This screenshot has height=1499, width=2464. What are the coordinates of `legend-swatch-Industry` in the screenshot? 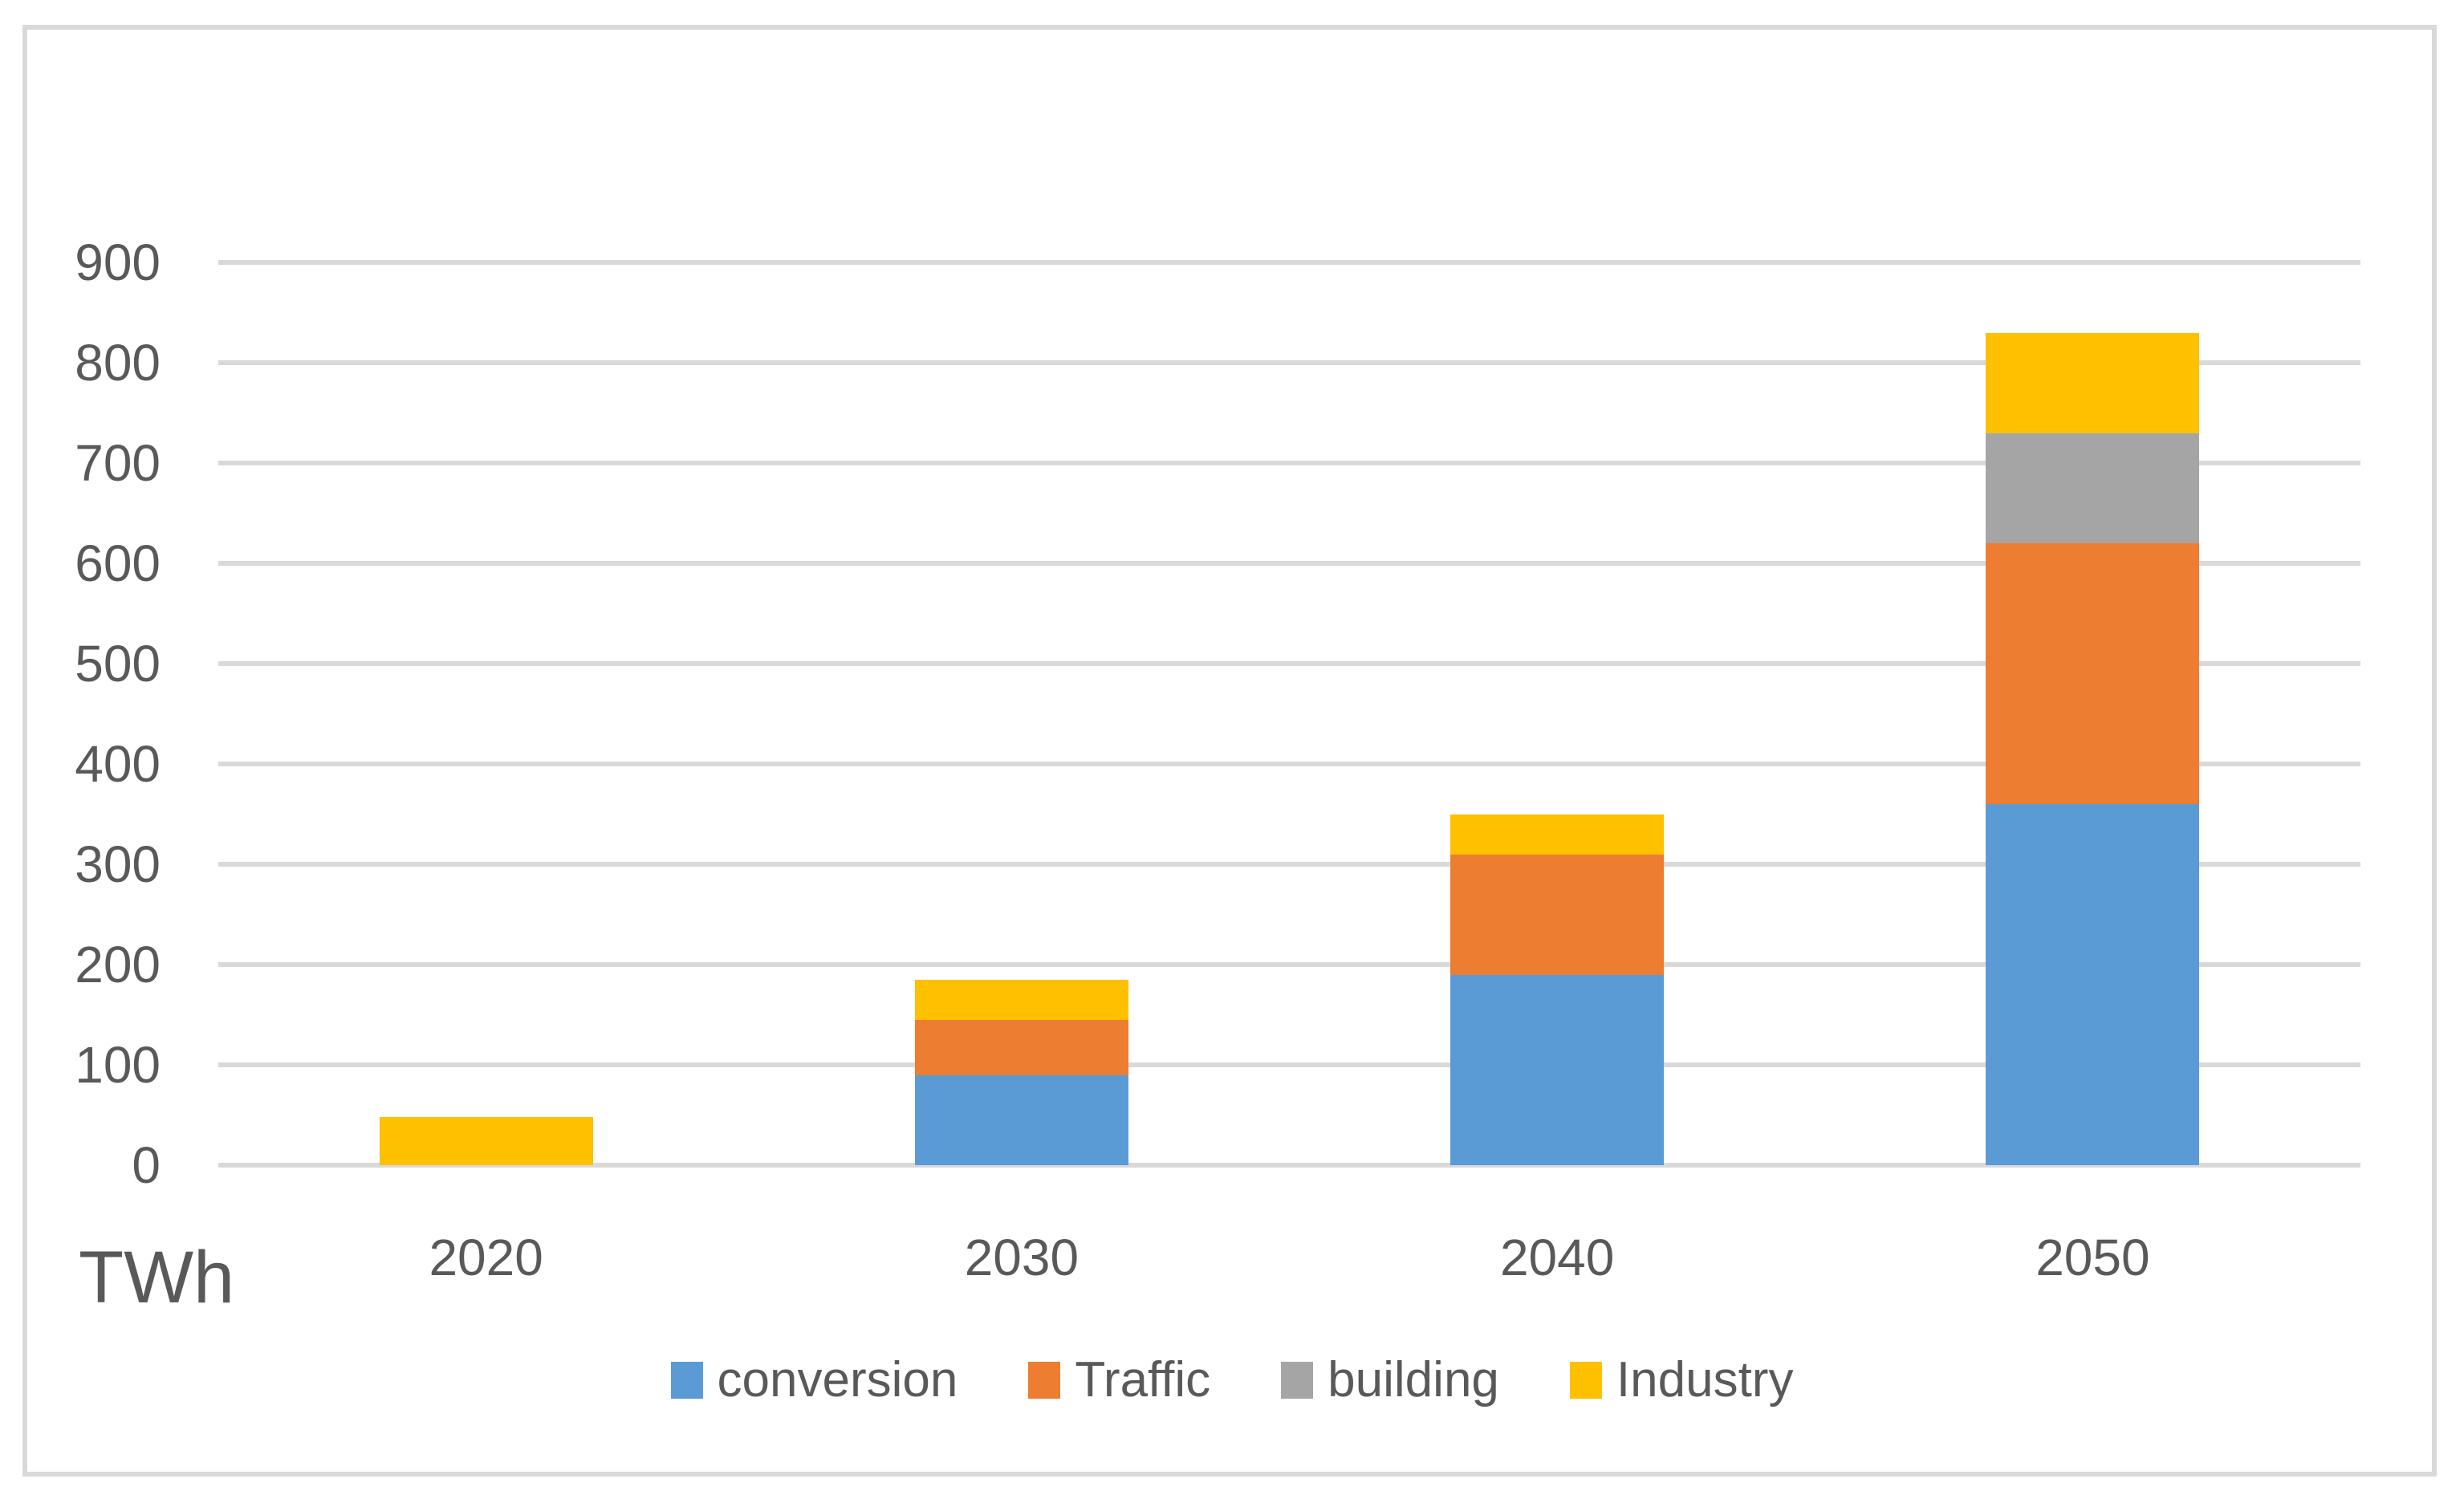 It's located at (1585, 1380).